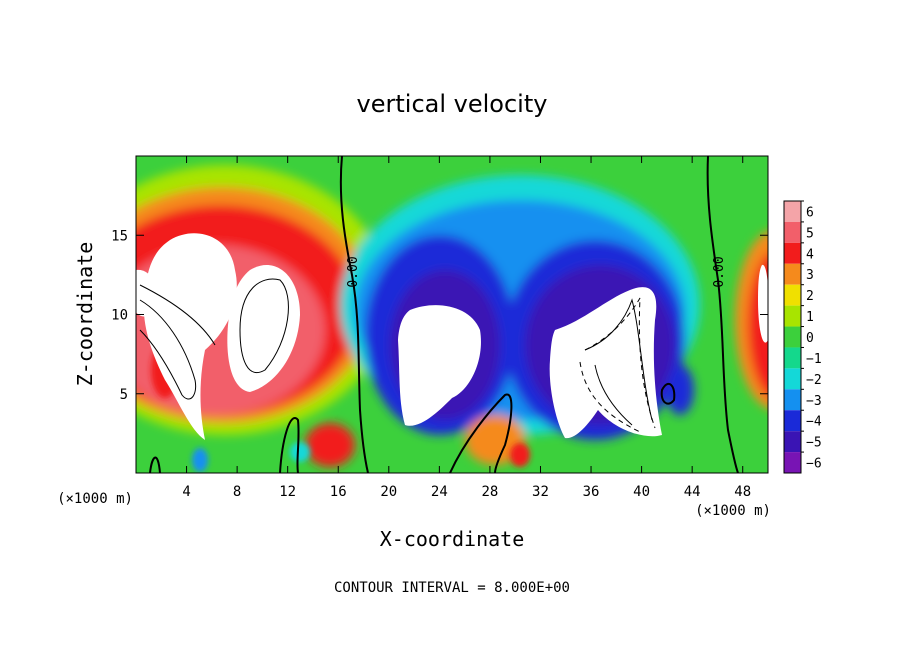 Image resolution: width=904 pixels, height=654 pixels. I want to click on colorbar-label: −6, so click(814, 464).